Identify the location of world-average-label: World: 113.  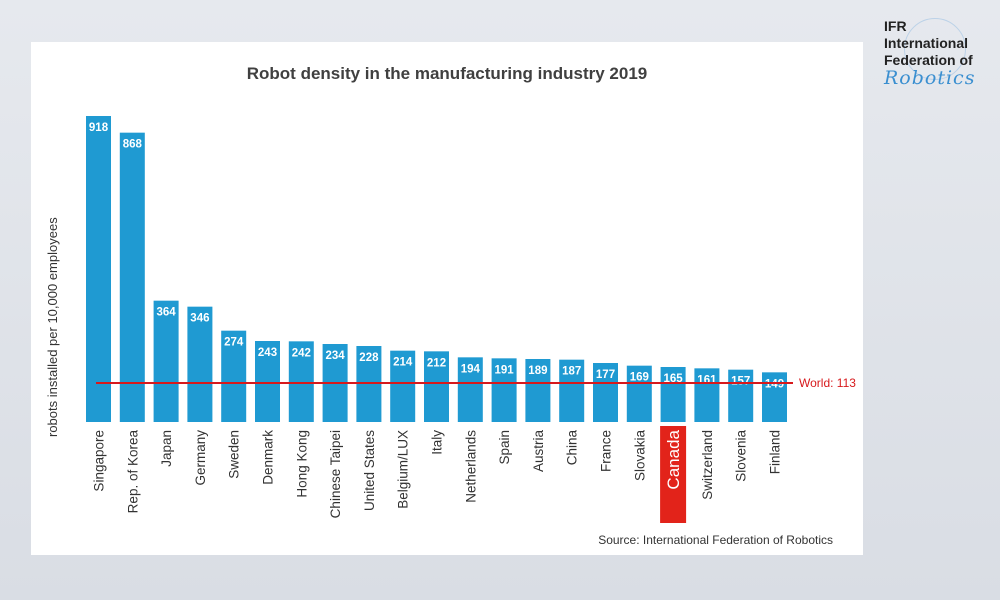
(827, 383).